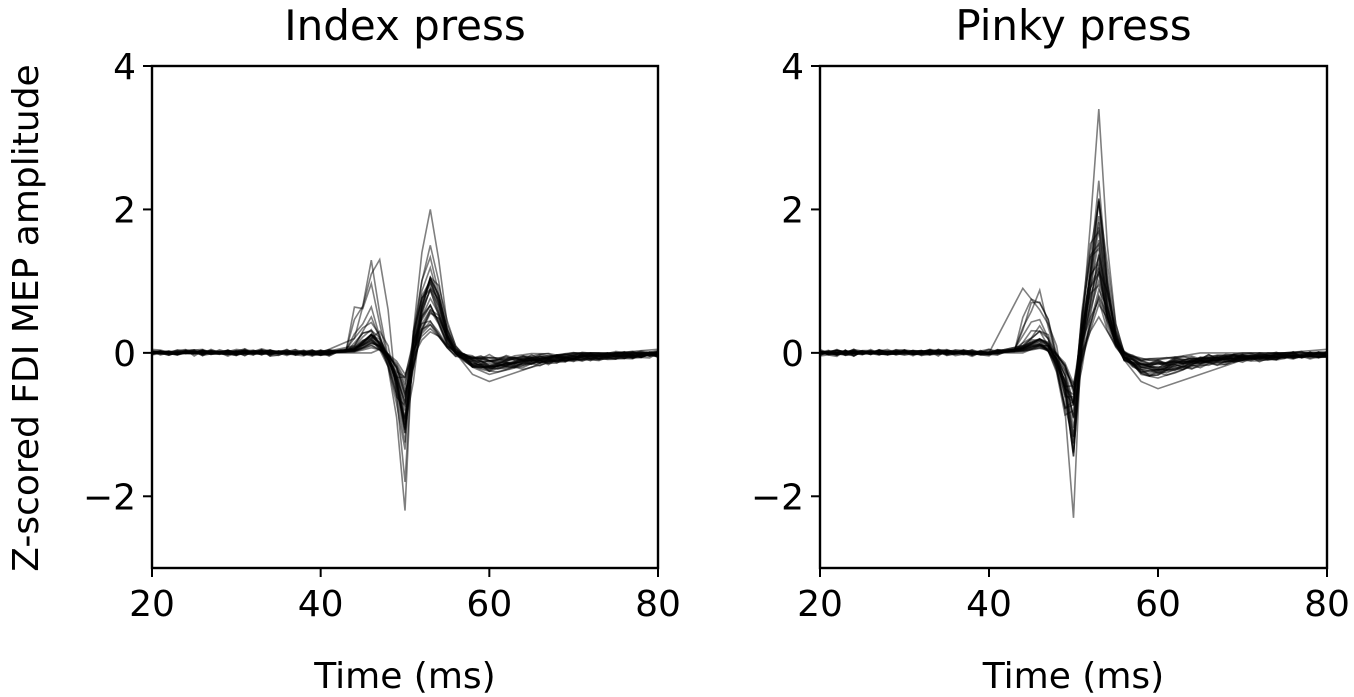 The height and width of the screenshot is (697, 1354). Describe the element at coordinates (405, 25) in the screenshot. I see `panel-title: Index press` at that location.